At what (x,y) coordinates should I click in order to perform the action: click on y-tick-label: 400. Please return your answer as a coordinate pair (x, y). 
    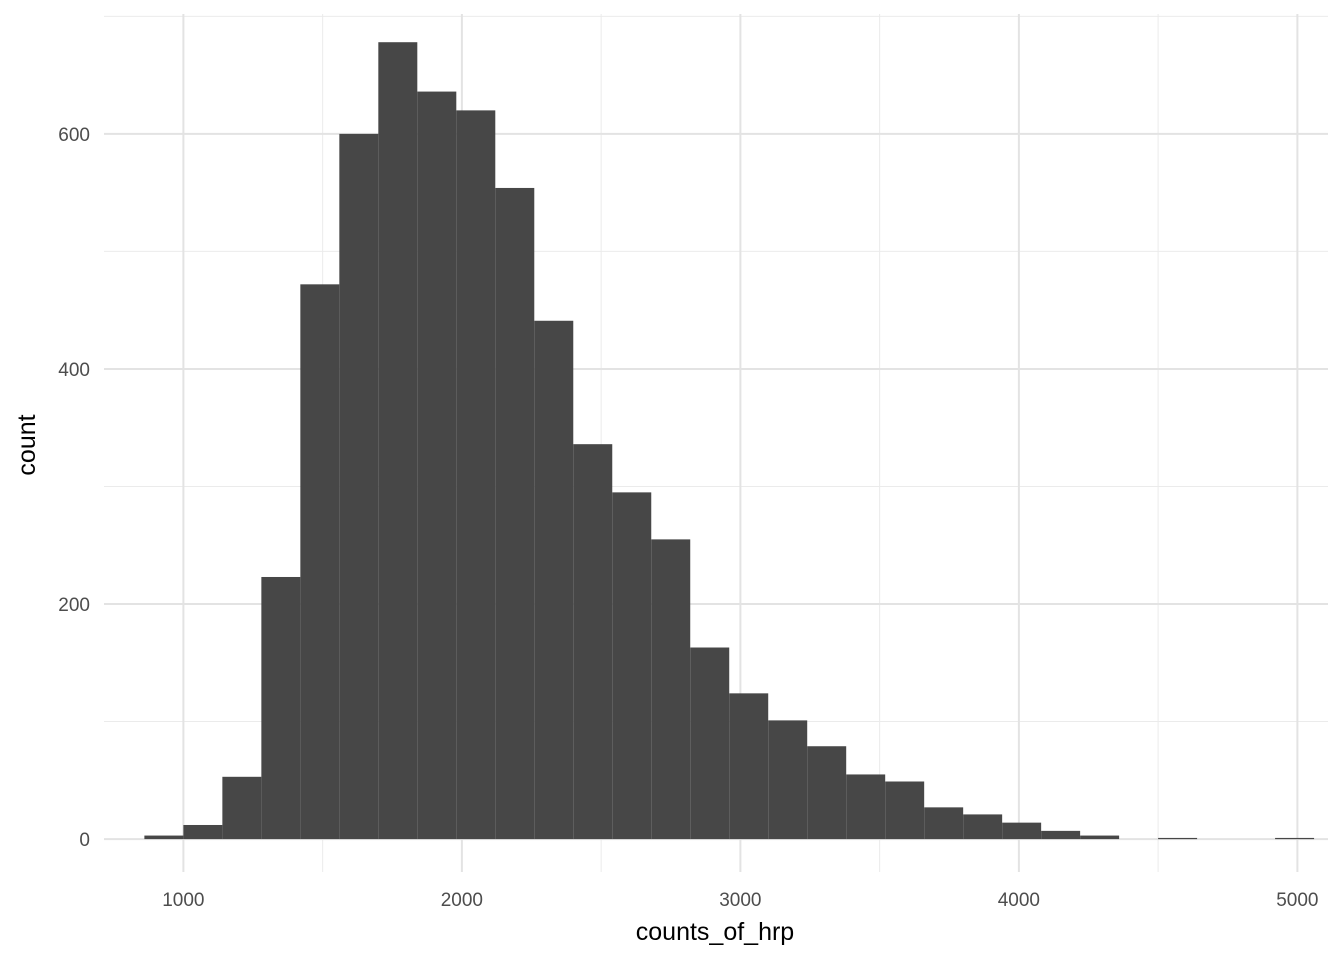
    Looking at the image, I should click on (74, 370).